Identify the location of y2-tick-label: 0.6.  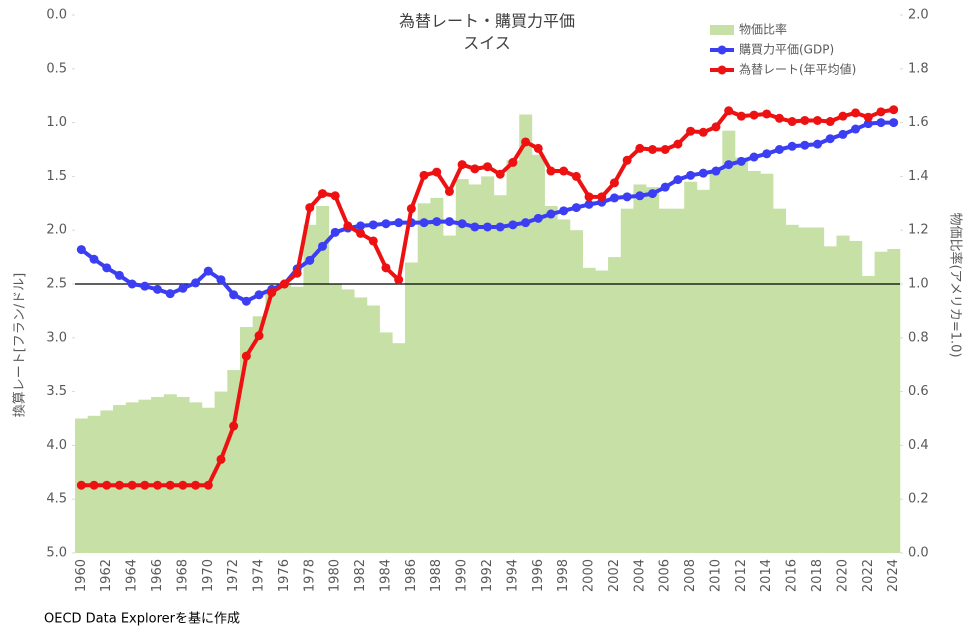
(918, 391).